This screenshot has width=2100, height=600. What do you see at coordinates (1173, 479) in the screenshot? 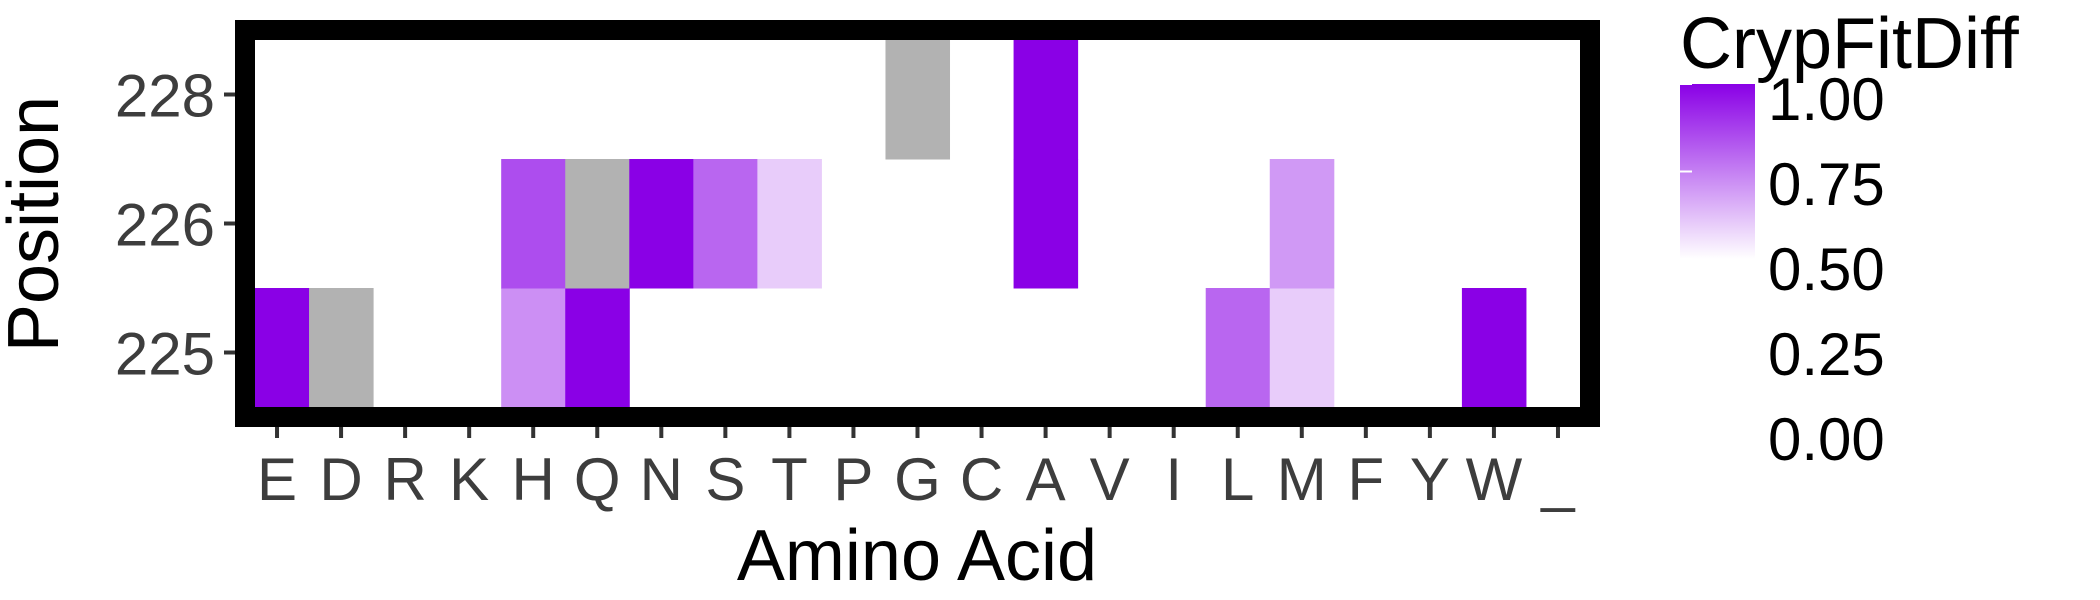
I see `x-tick-label: I` at bounding box center [1173, 479].